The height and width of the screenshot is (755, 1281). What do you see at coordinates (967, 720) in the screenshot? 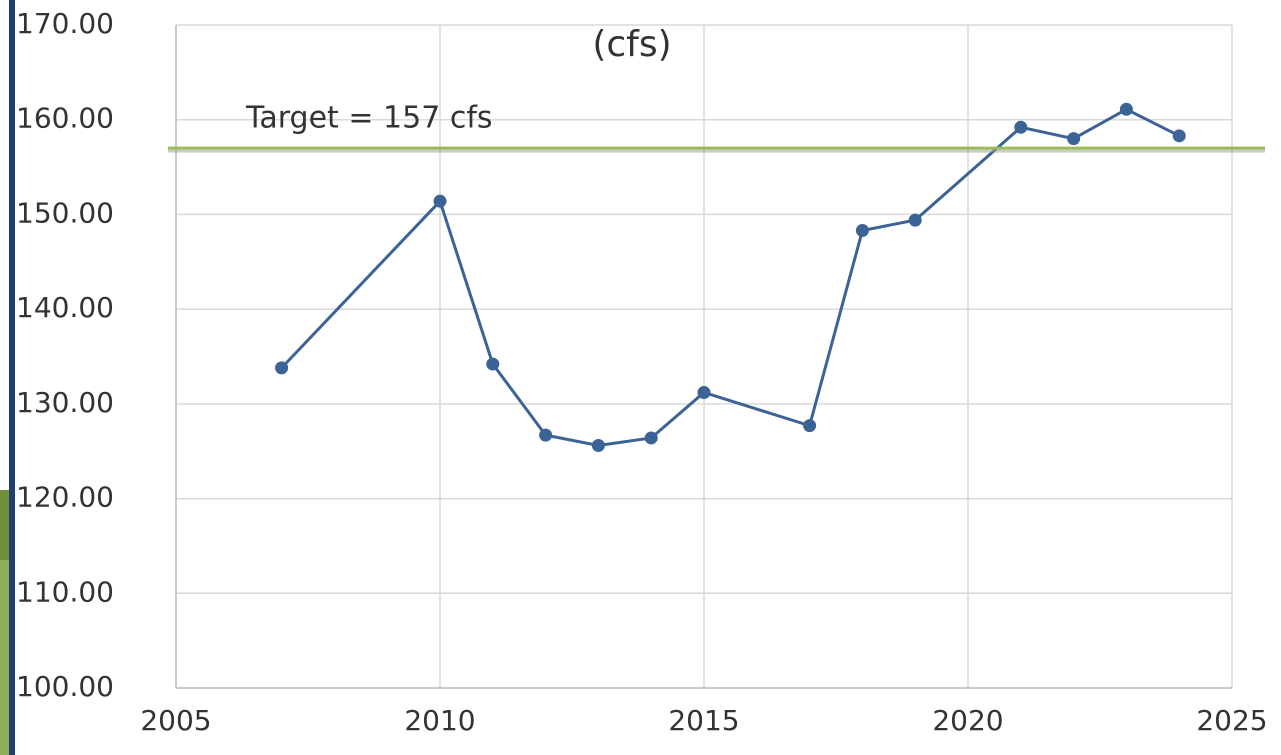
I see `x-tick-label: 2020` at bounding box center [967, 720].